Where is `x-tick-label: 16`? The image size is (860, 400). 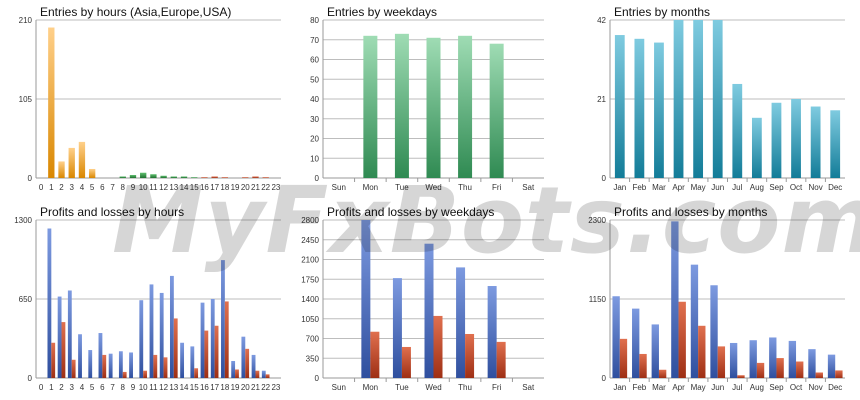 x-tick-label: 16 is located at coordinates (204, 387).